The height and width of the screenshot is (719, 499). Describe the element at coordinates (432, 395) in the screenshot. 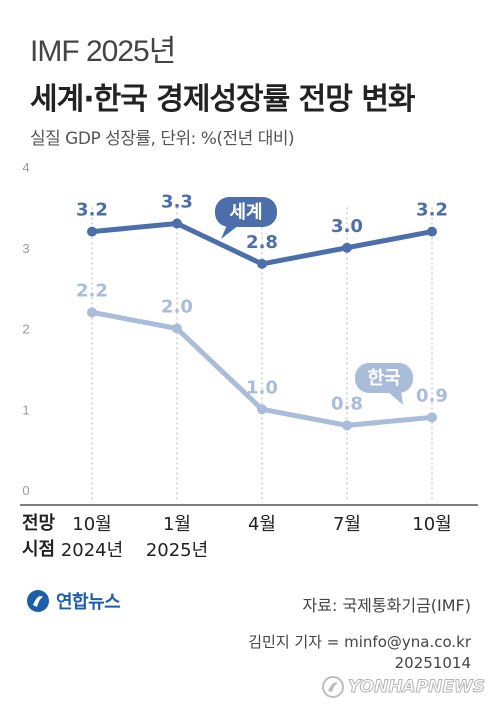

I see `data-label-1-4: 0.9` at that location.